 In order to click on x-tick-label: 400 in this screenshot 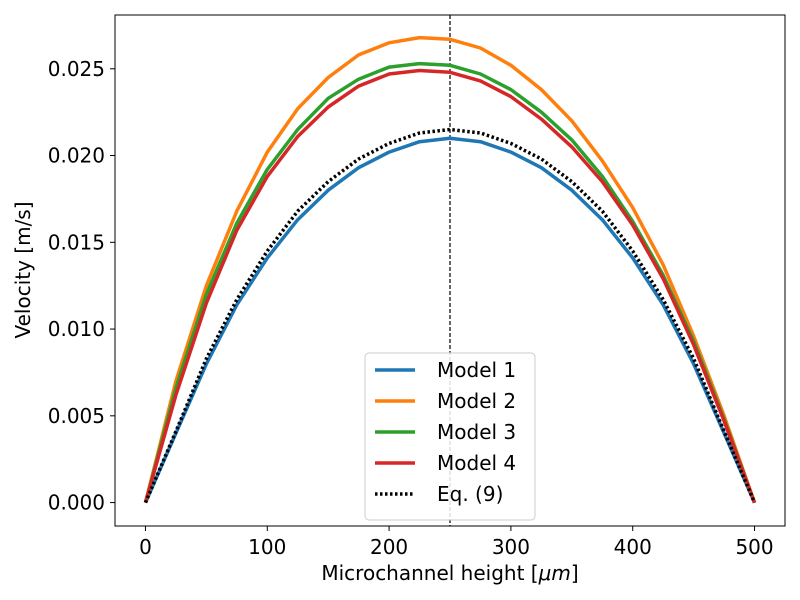, I will do `click(633, 547)`.